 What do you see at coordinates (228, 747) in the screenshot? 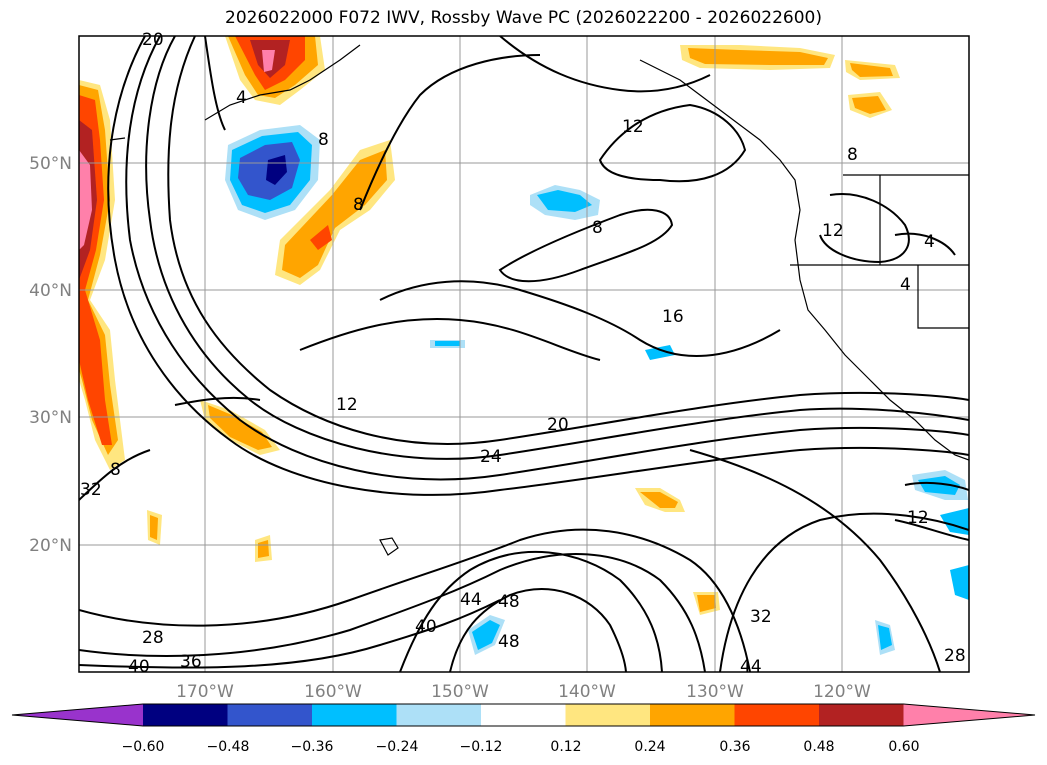
I see `colorbar-tick-label: −0.48` at bounding box center [228, 747].